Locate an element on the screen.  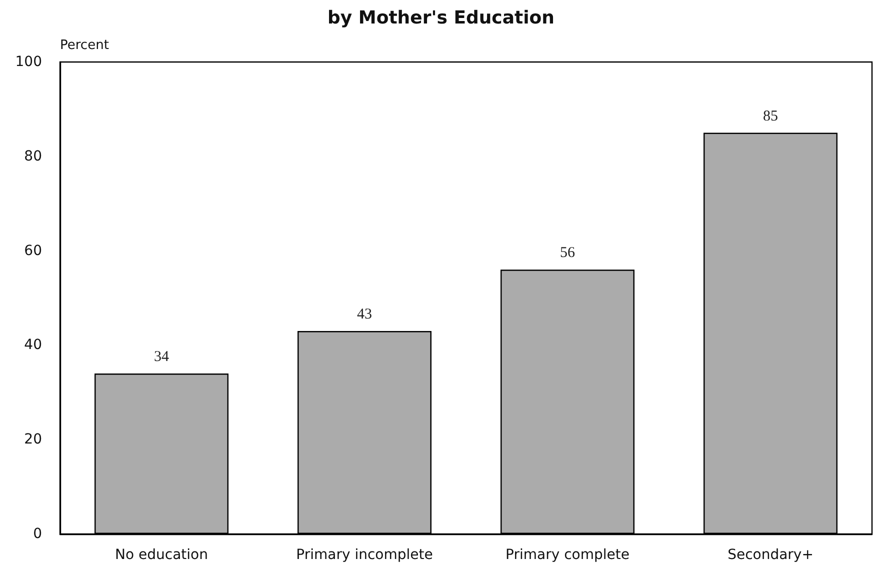
y-tick-label: 80 is located at coordinates (33, 156).